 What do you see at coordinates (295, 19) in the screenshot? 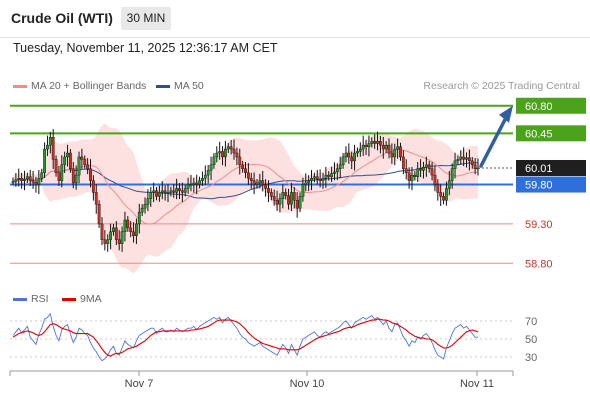
I see `chart-header: Crude Oil (WTI) 30 MIN` at bounding box center [295, 19].